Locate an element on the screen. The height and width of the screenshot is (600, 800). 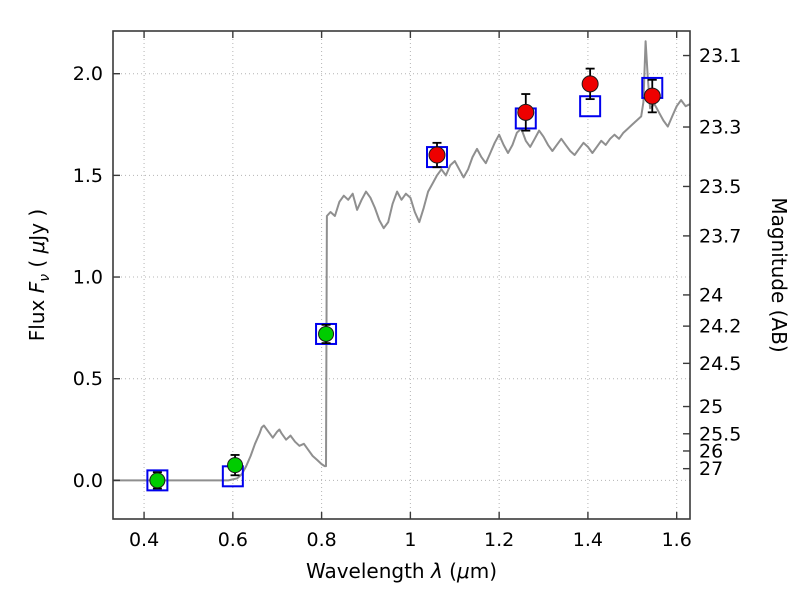
model-photometry-marker is located at coordinates (157, 480).